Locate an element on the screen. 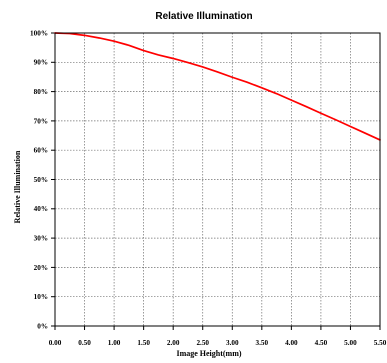 The image size is (387, 363). x-tick-label: 3.50 is located at coordinates (262, 343).